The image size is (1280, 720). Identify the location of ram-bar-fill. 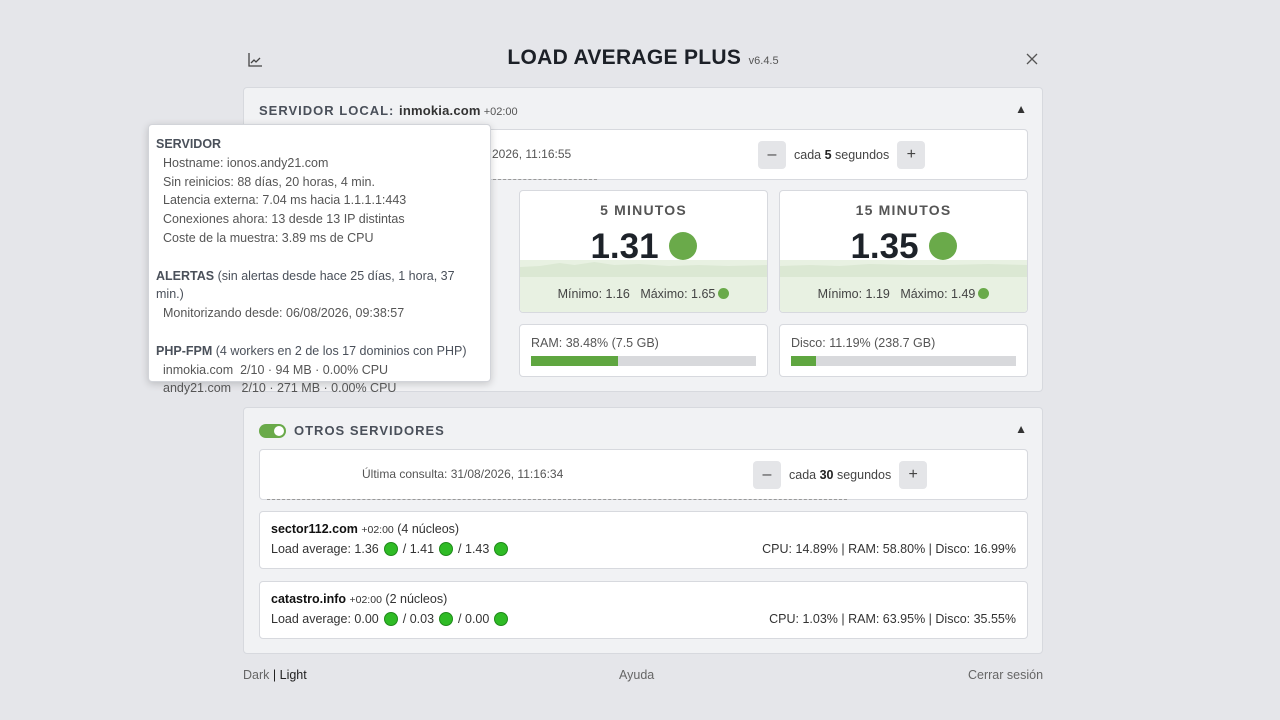
(574, 361).